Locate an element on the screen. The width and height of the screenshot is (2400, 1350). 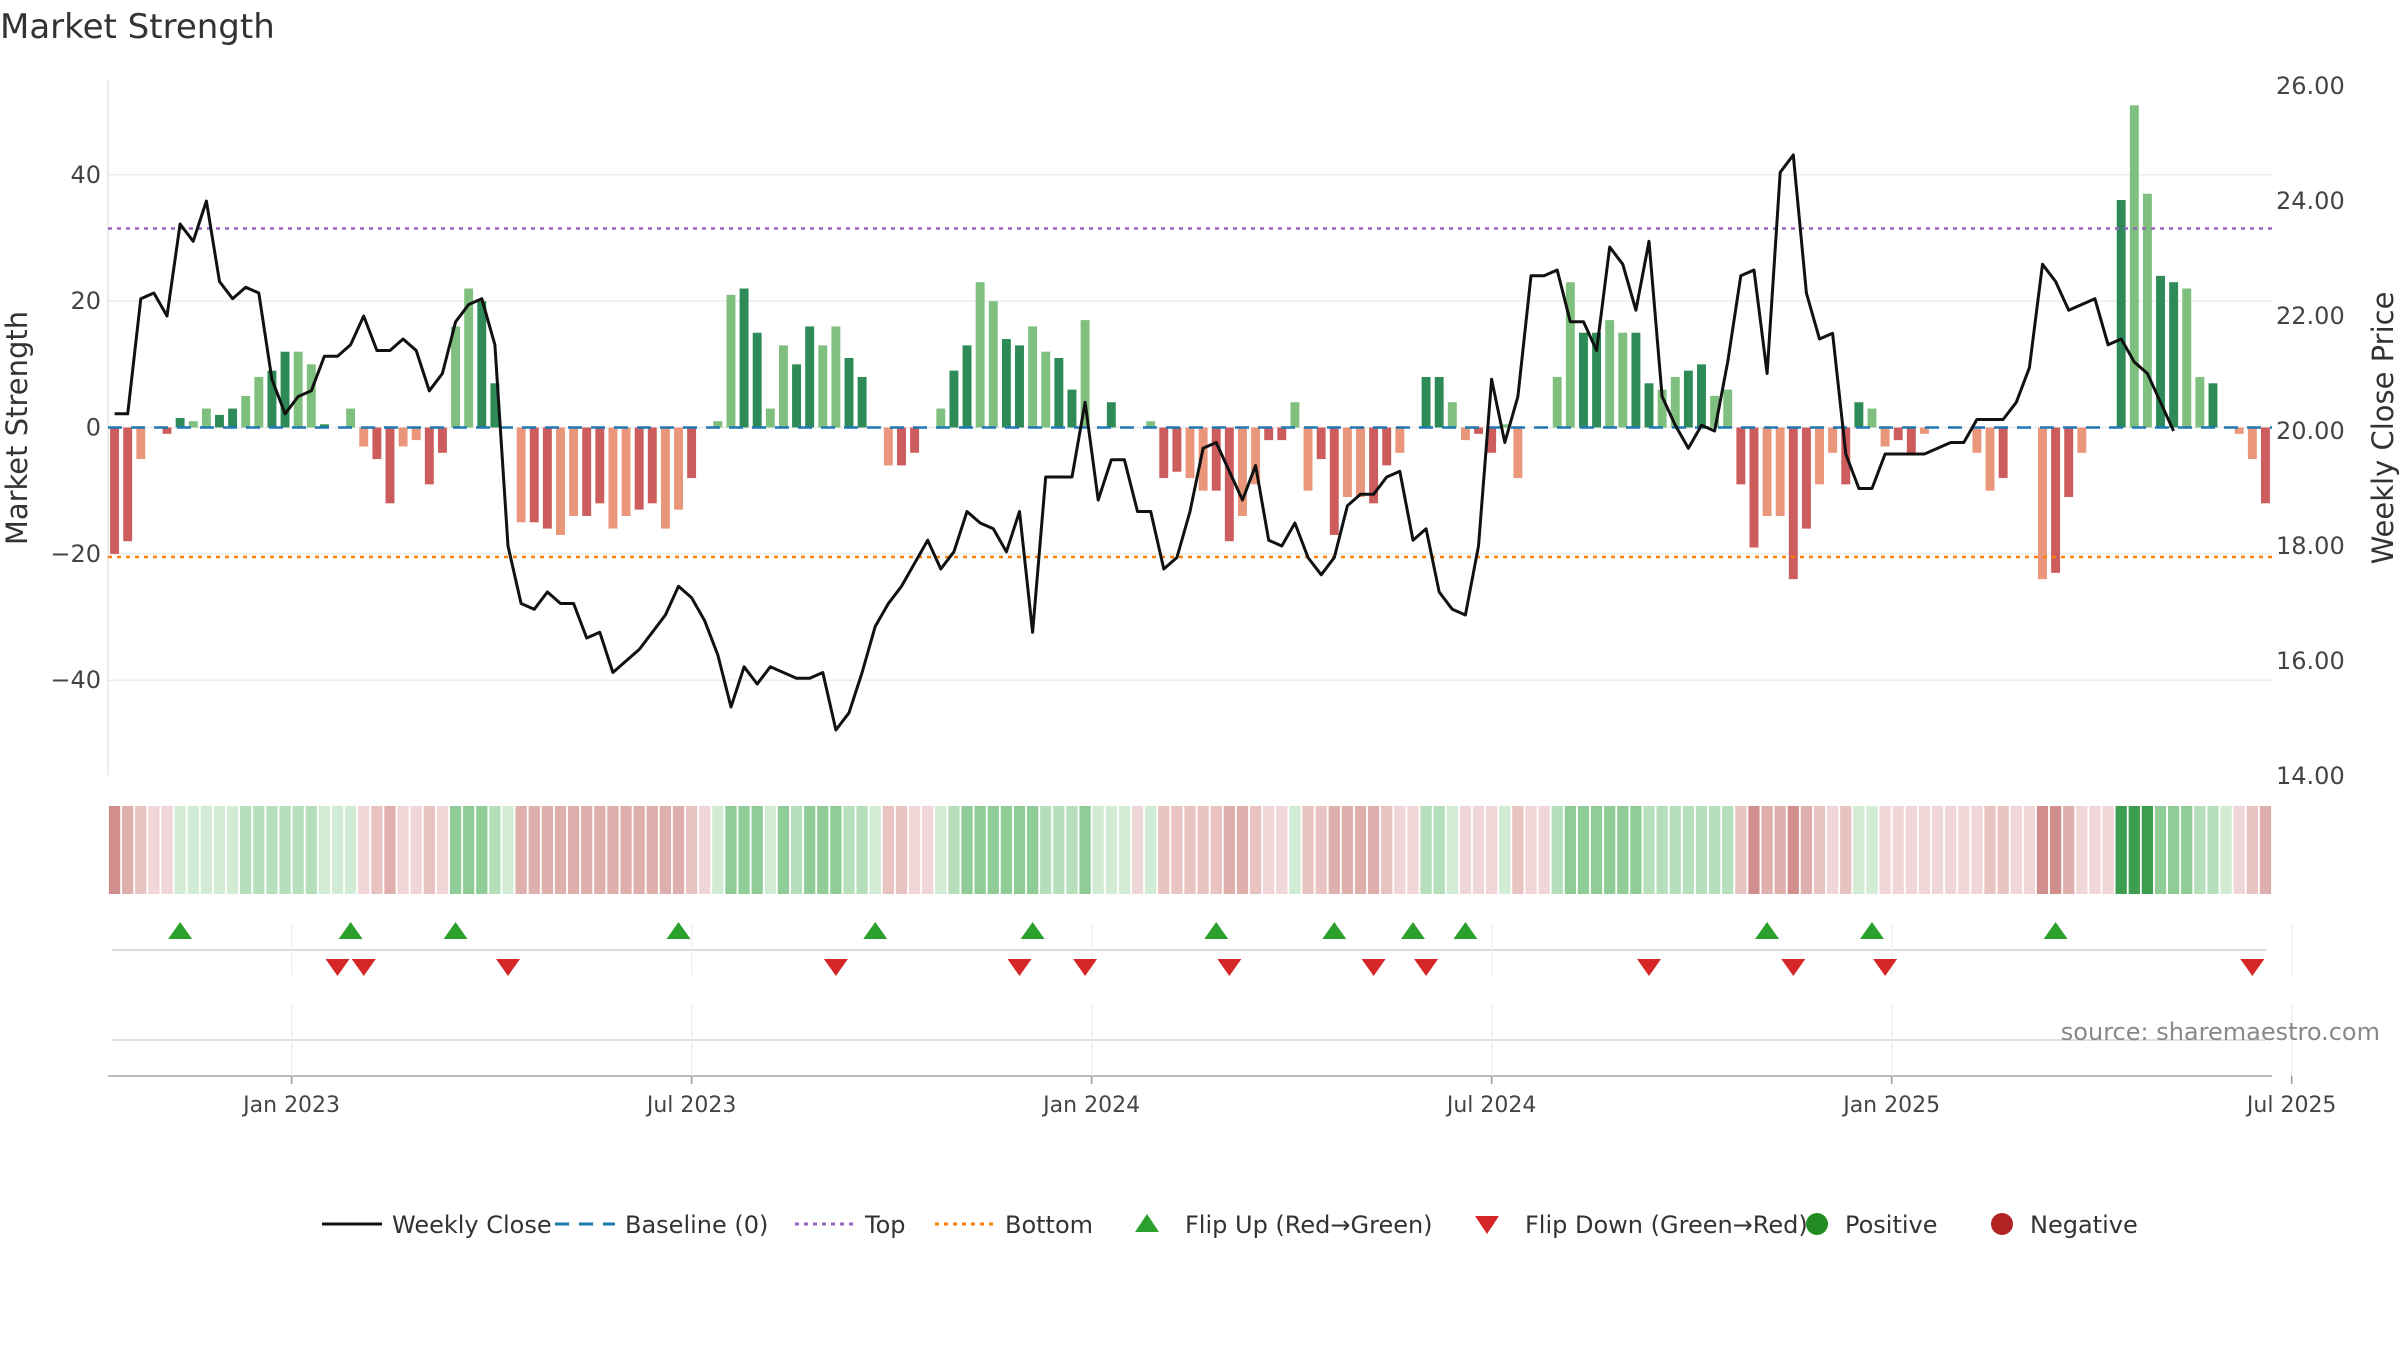
x-tick-label: Jul 2024 is located at coordinates (1491, 1105).